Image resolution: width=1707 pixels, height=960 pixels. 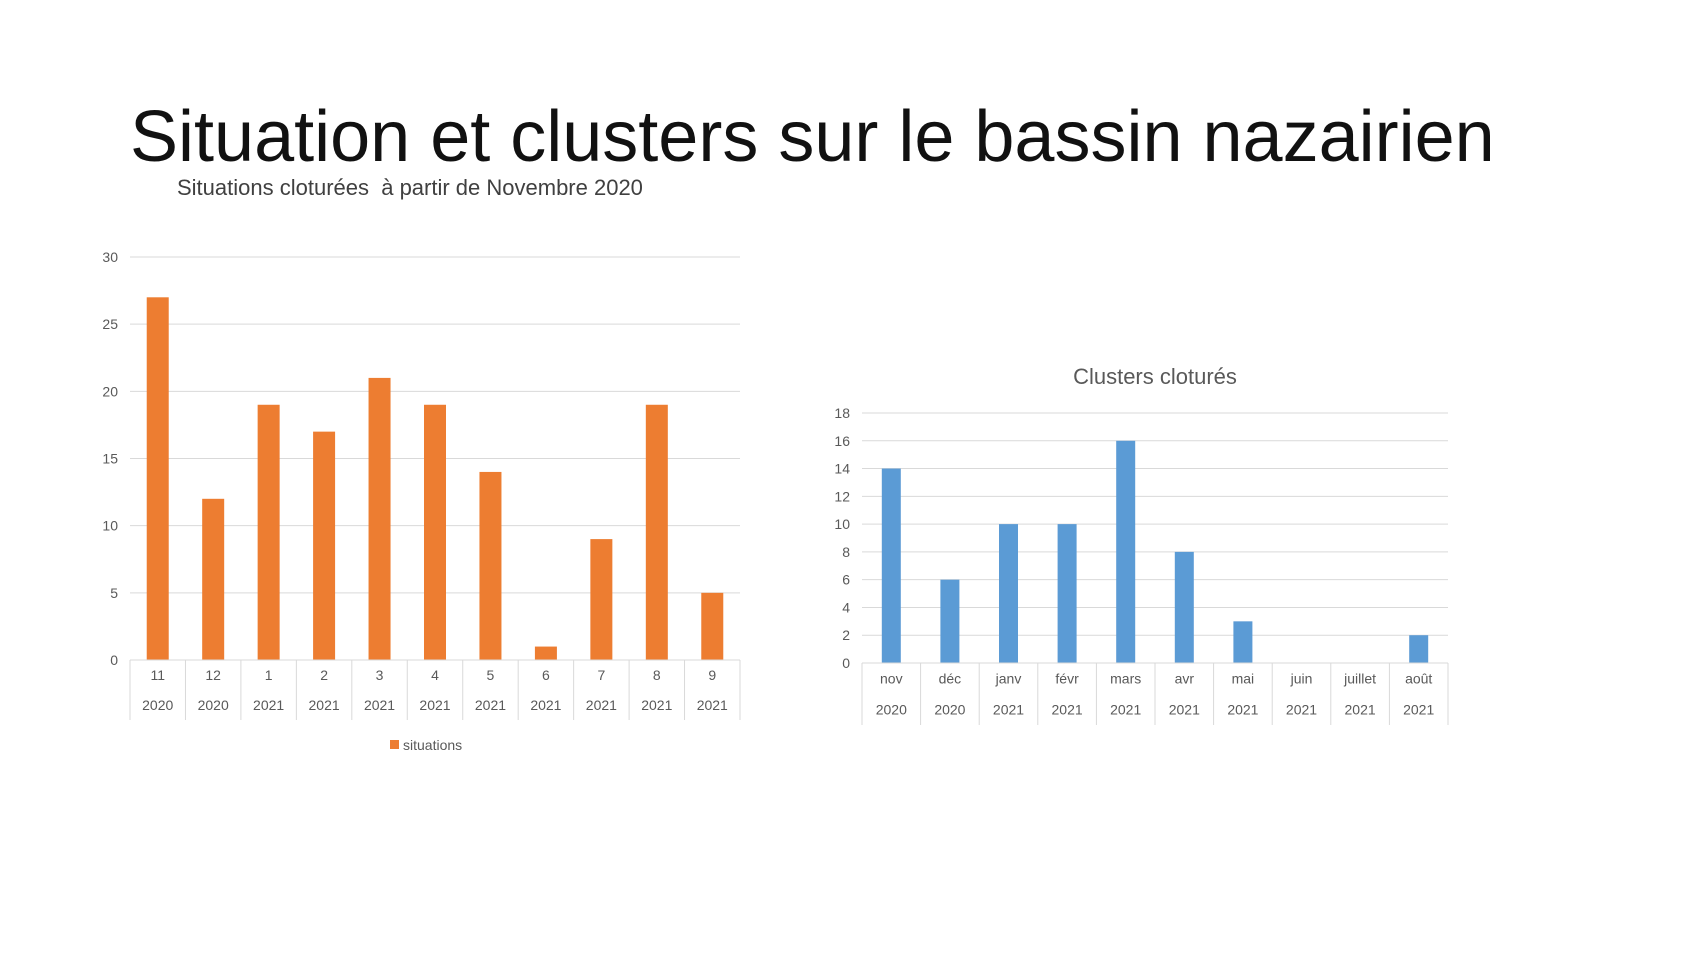 I want to click on situations-x-tick-label-month: 1, so click(x=269, y=675).